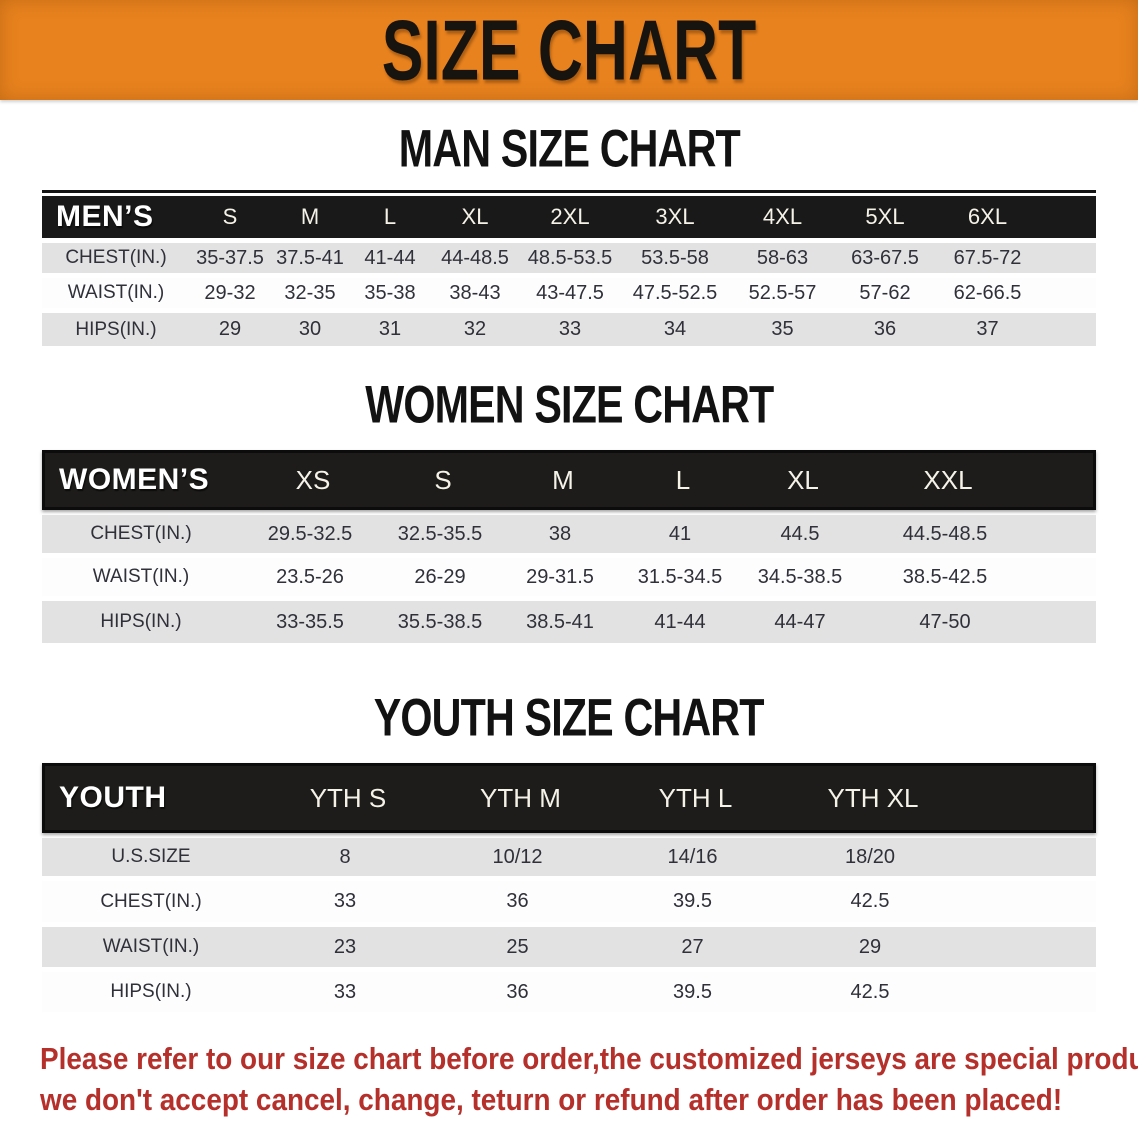  I want to click on size-column-header: XS, so click(313, 479).